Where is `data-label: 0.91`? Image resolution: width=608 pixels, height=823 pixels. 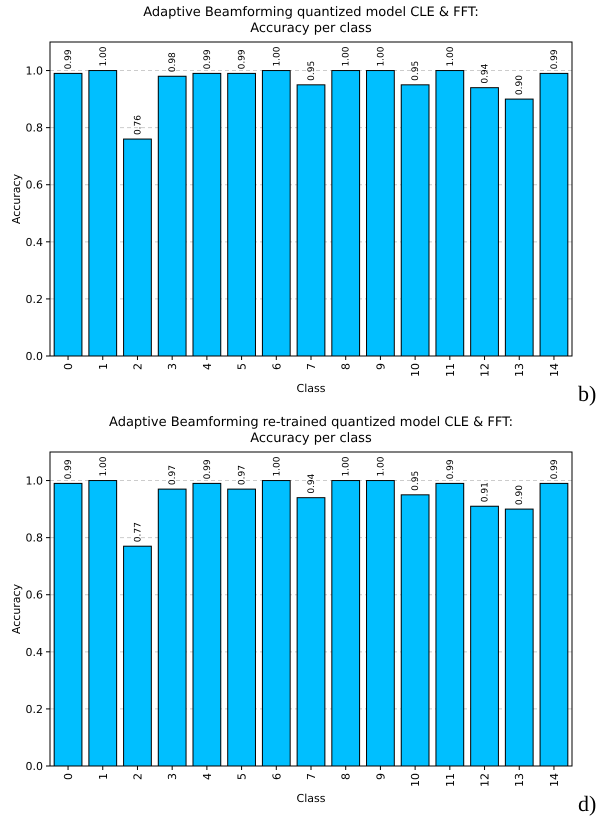 data-label: 0.91 is located at coordinates (485, 492).